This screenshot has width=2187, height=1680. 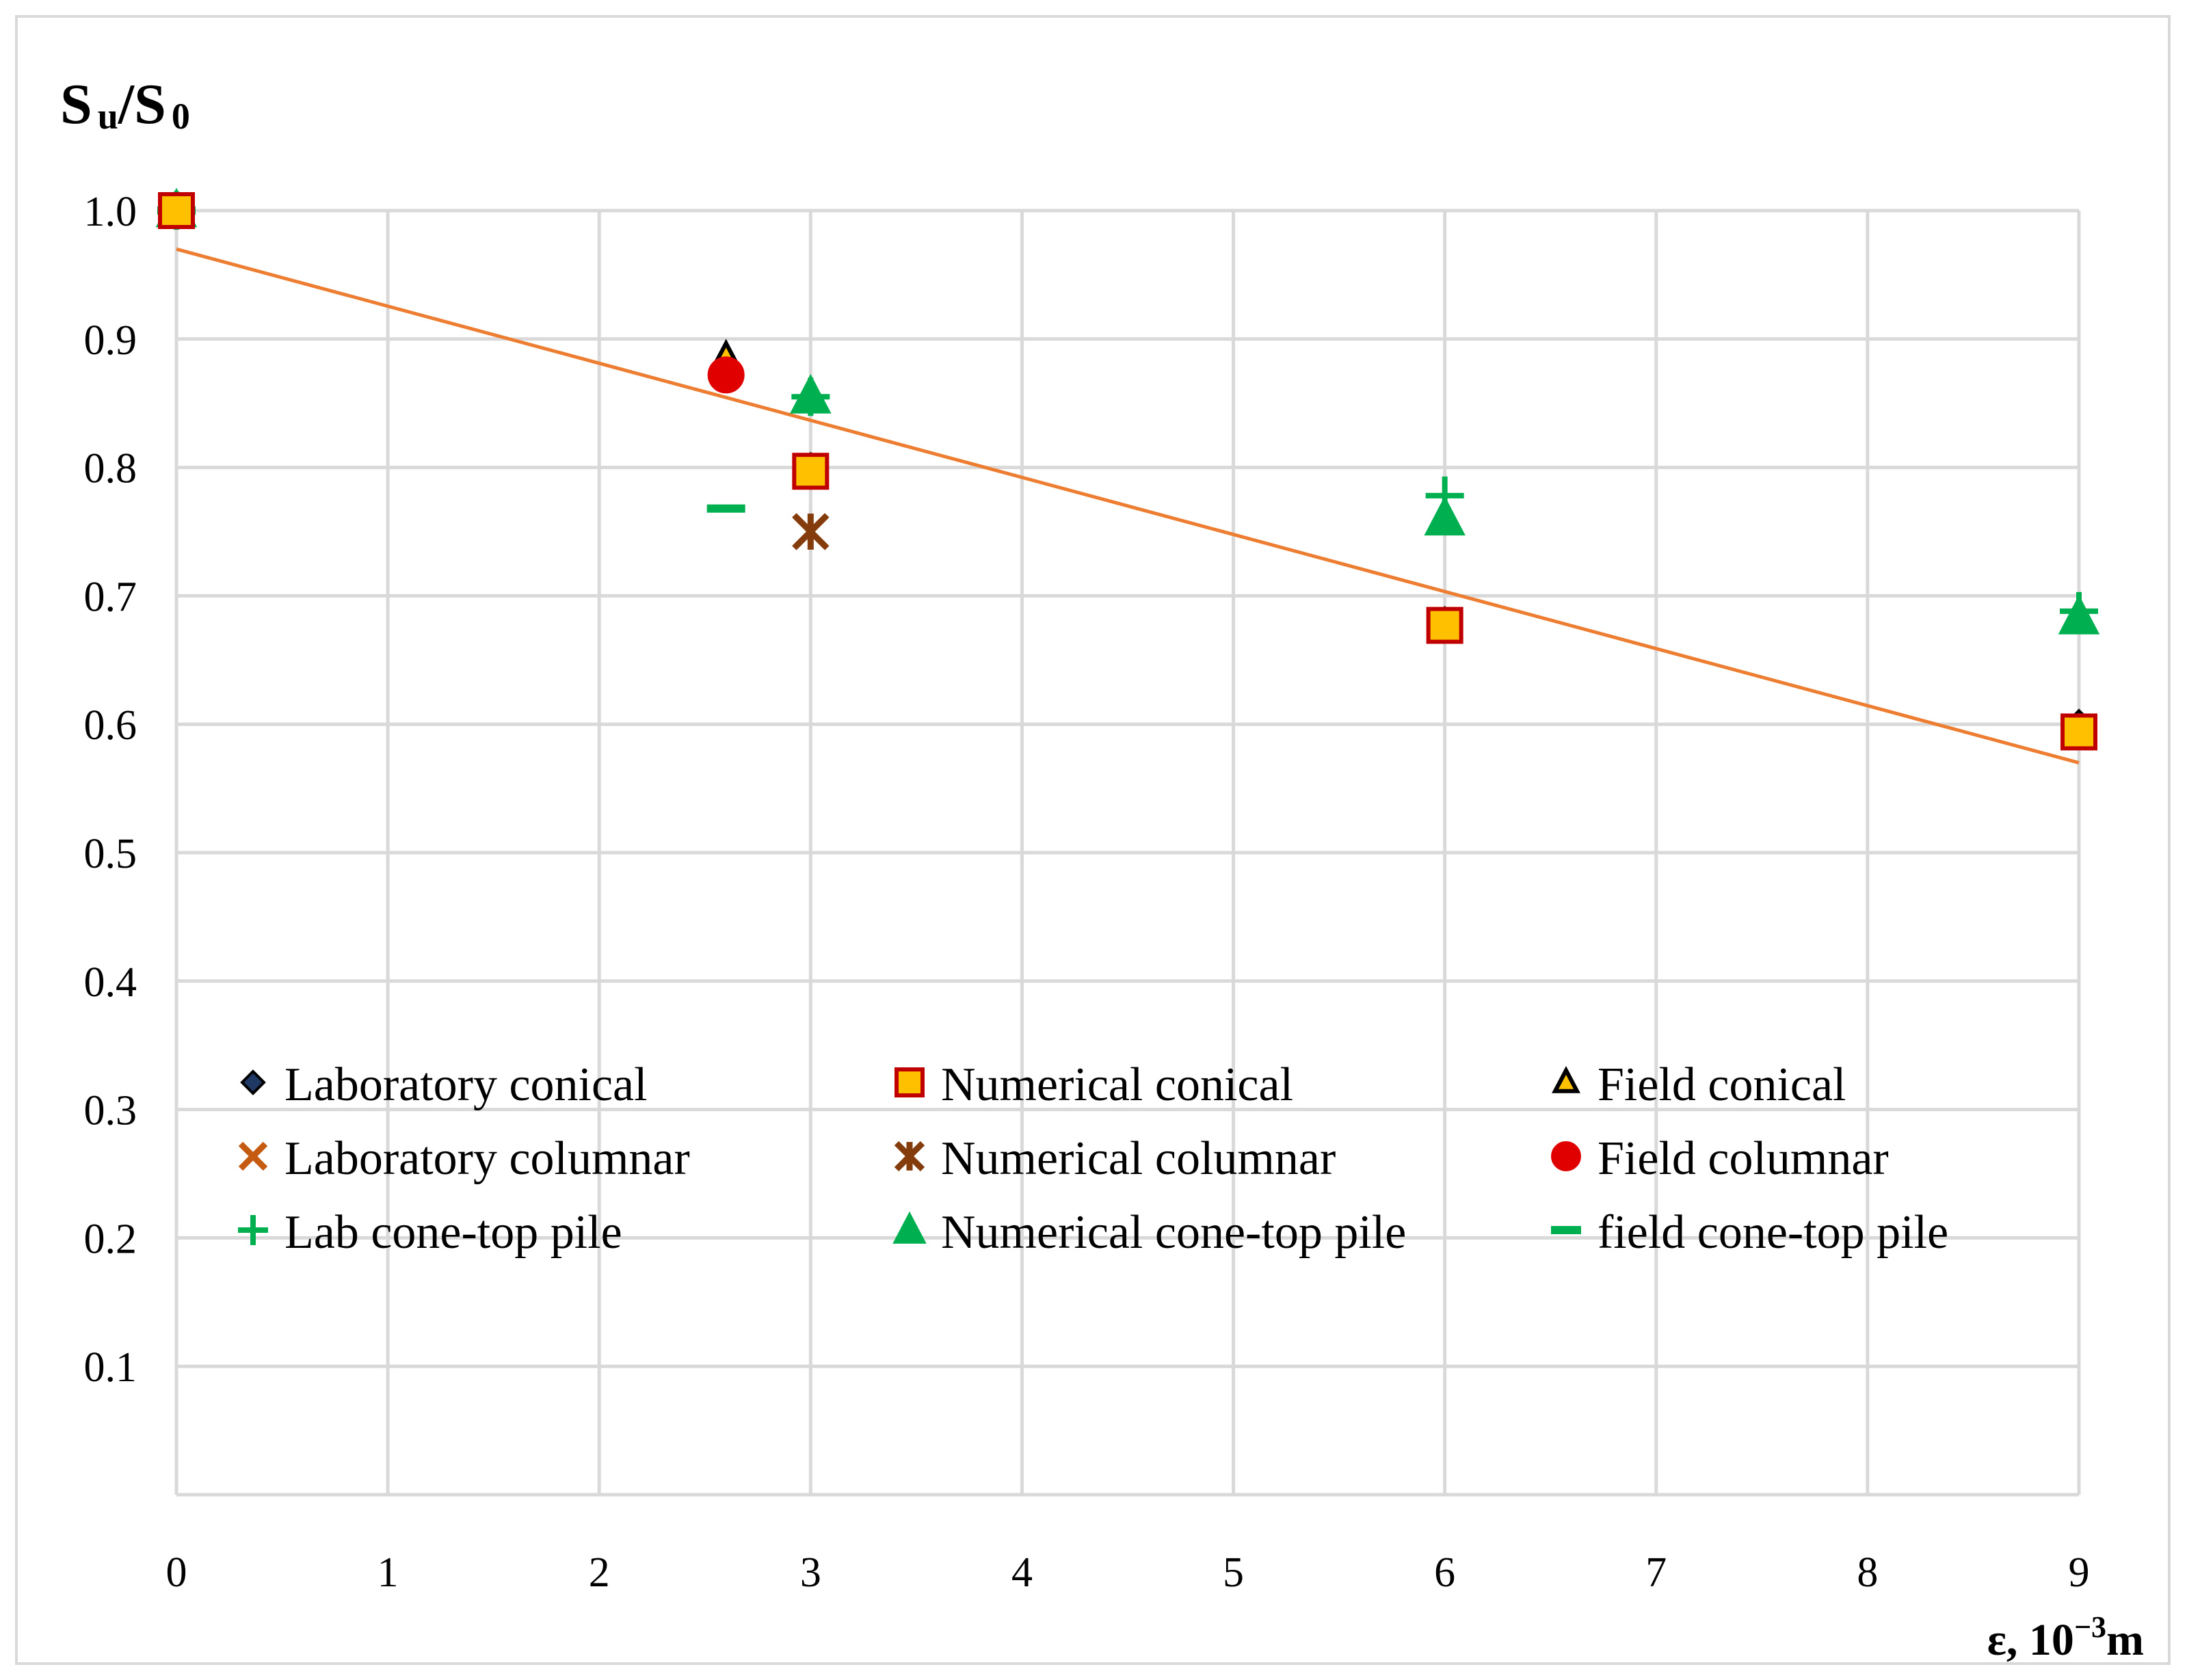 I want to click on legend-label: field cone-top pile, so click(x=1773, y=1232).